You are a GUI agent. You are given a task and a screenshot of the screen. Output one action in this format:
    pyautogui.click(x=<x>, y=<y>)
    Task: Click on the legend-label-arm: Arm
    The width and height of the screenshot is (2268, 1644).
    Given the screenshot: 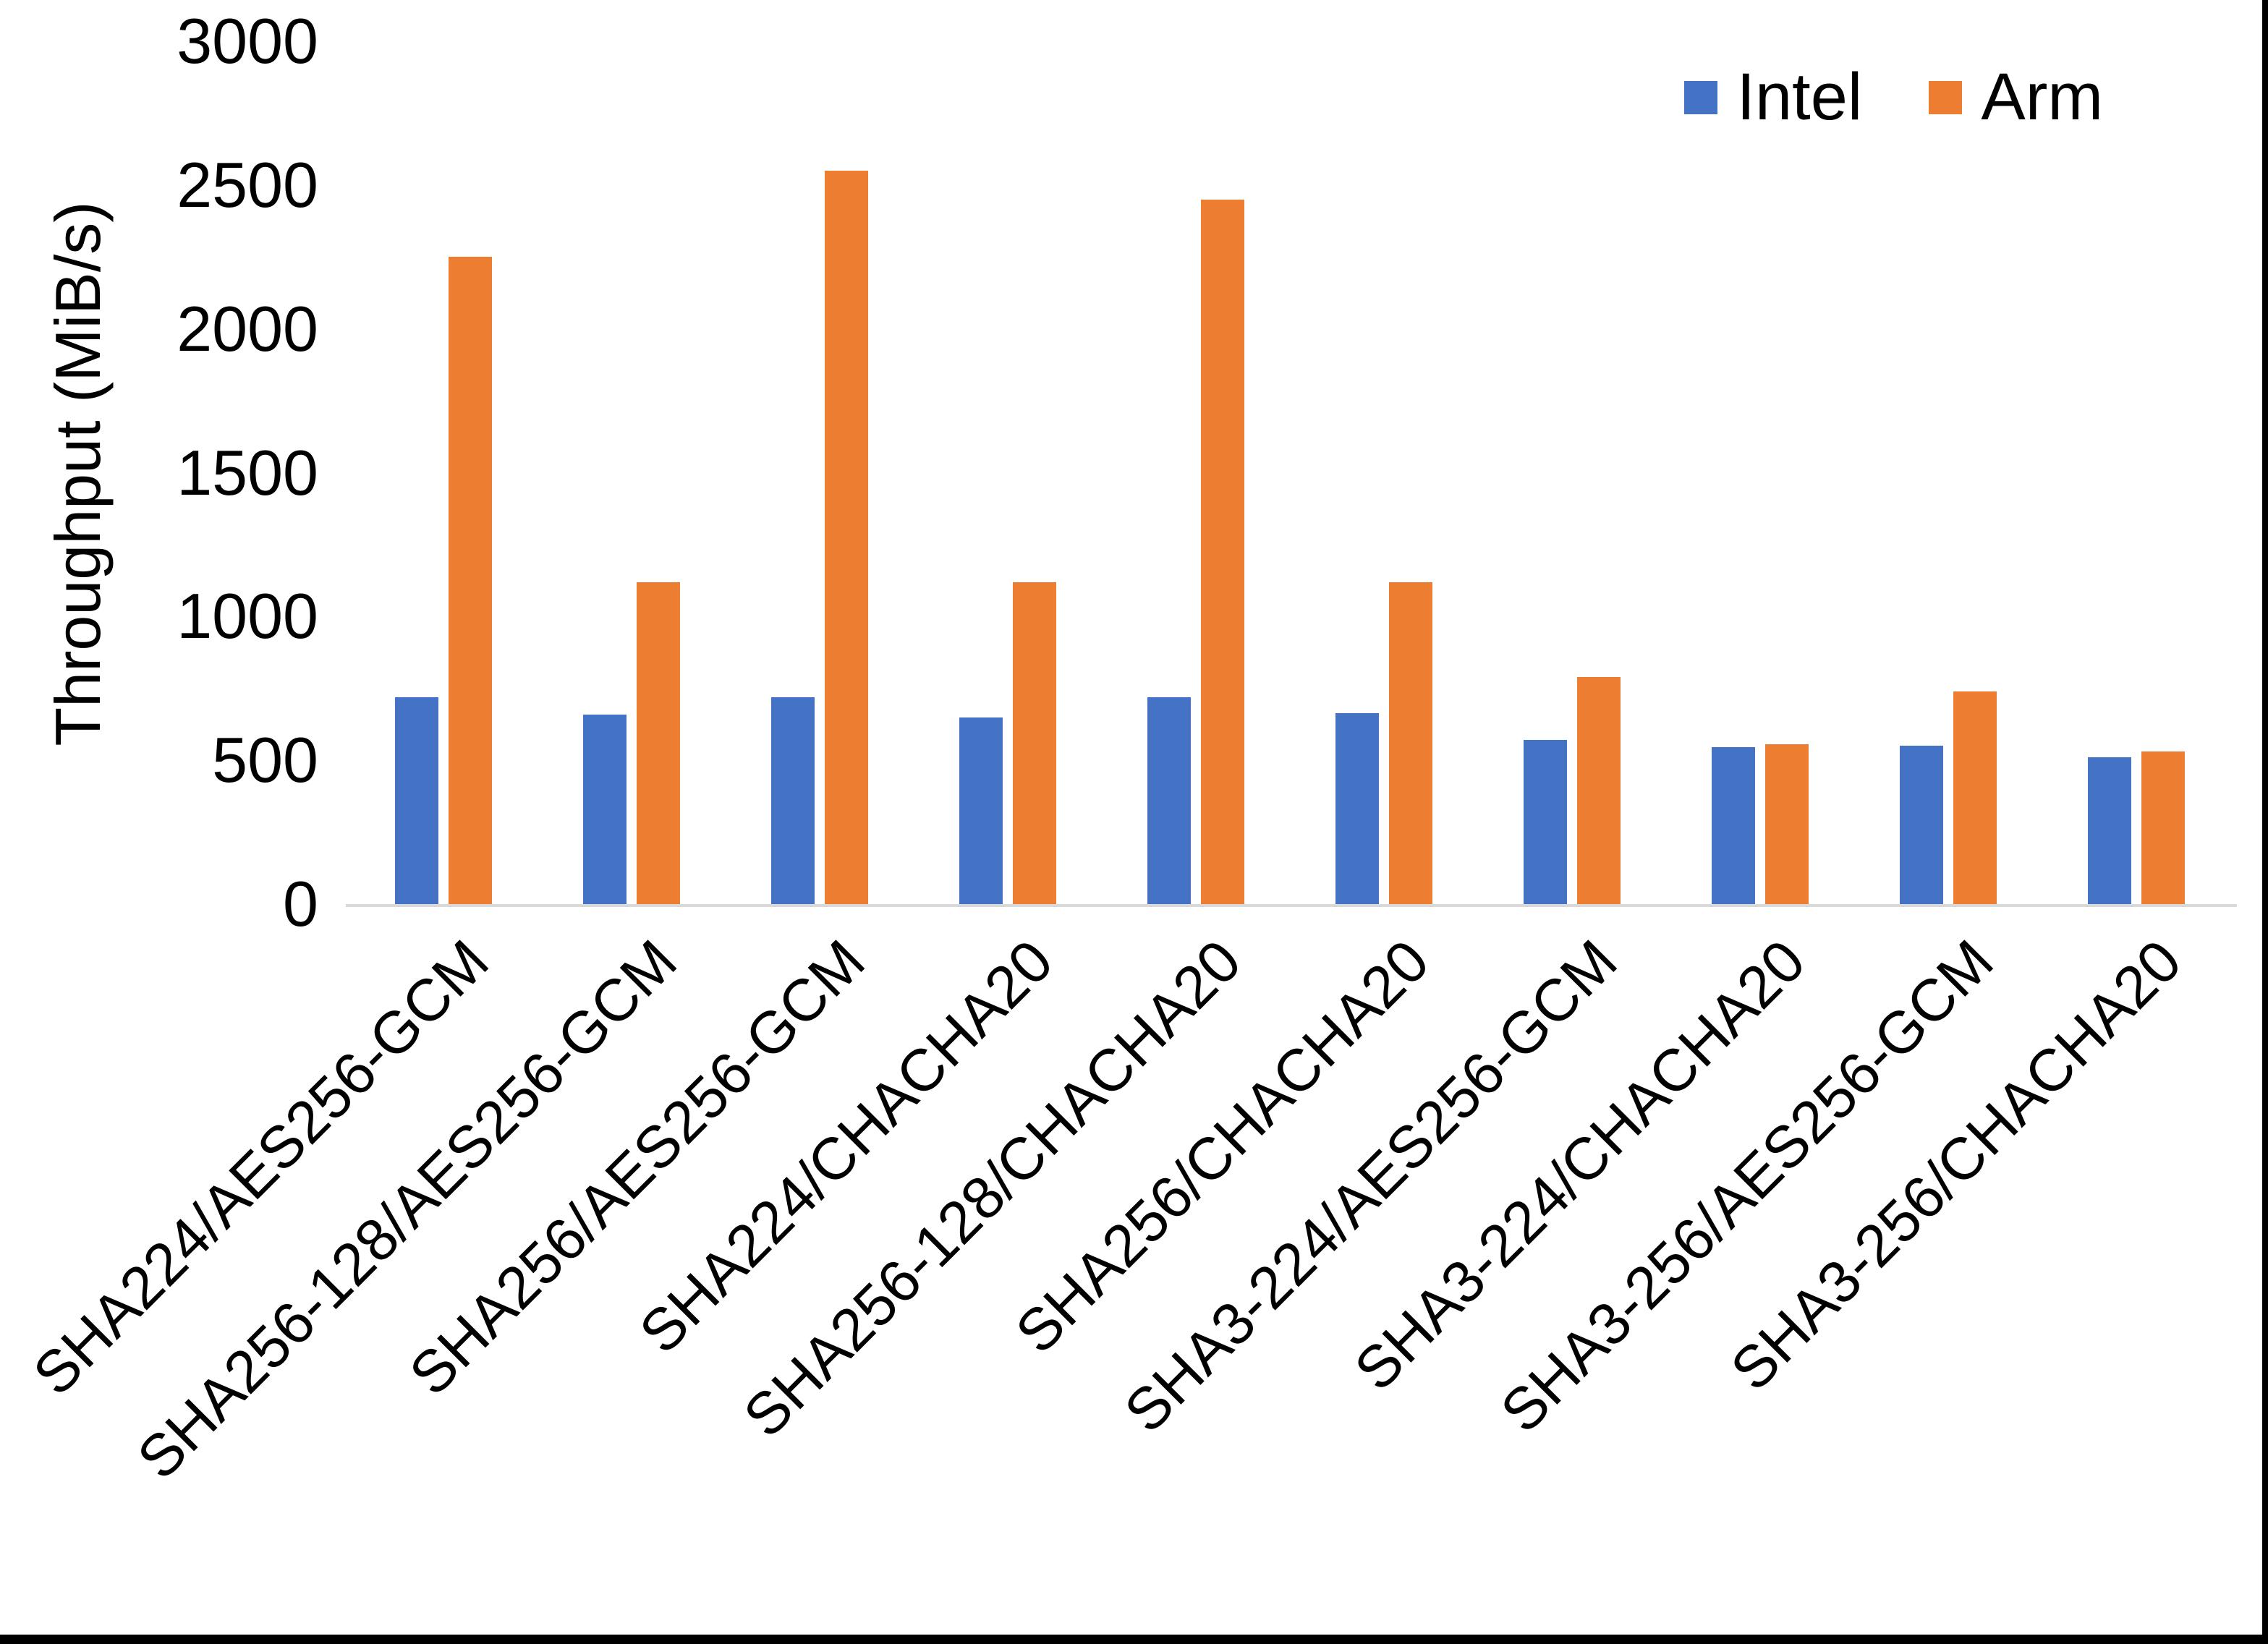 What is the action you would take?
    pyautogui.click(x=2042, y=97)
    